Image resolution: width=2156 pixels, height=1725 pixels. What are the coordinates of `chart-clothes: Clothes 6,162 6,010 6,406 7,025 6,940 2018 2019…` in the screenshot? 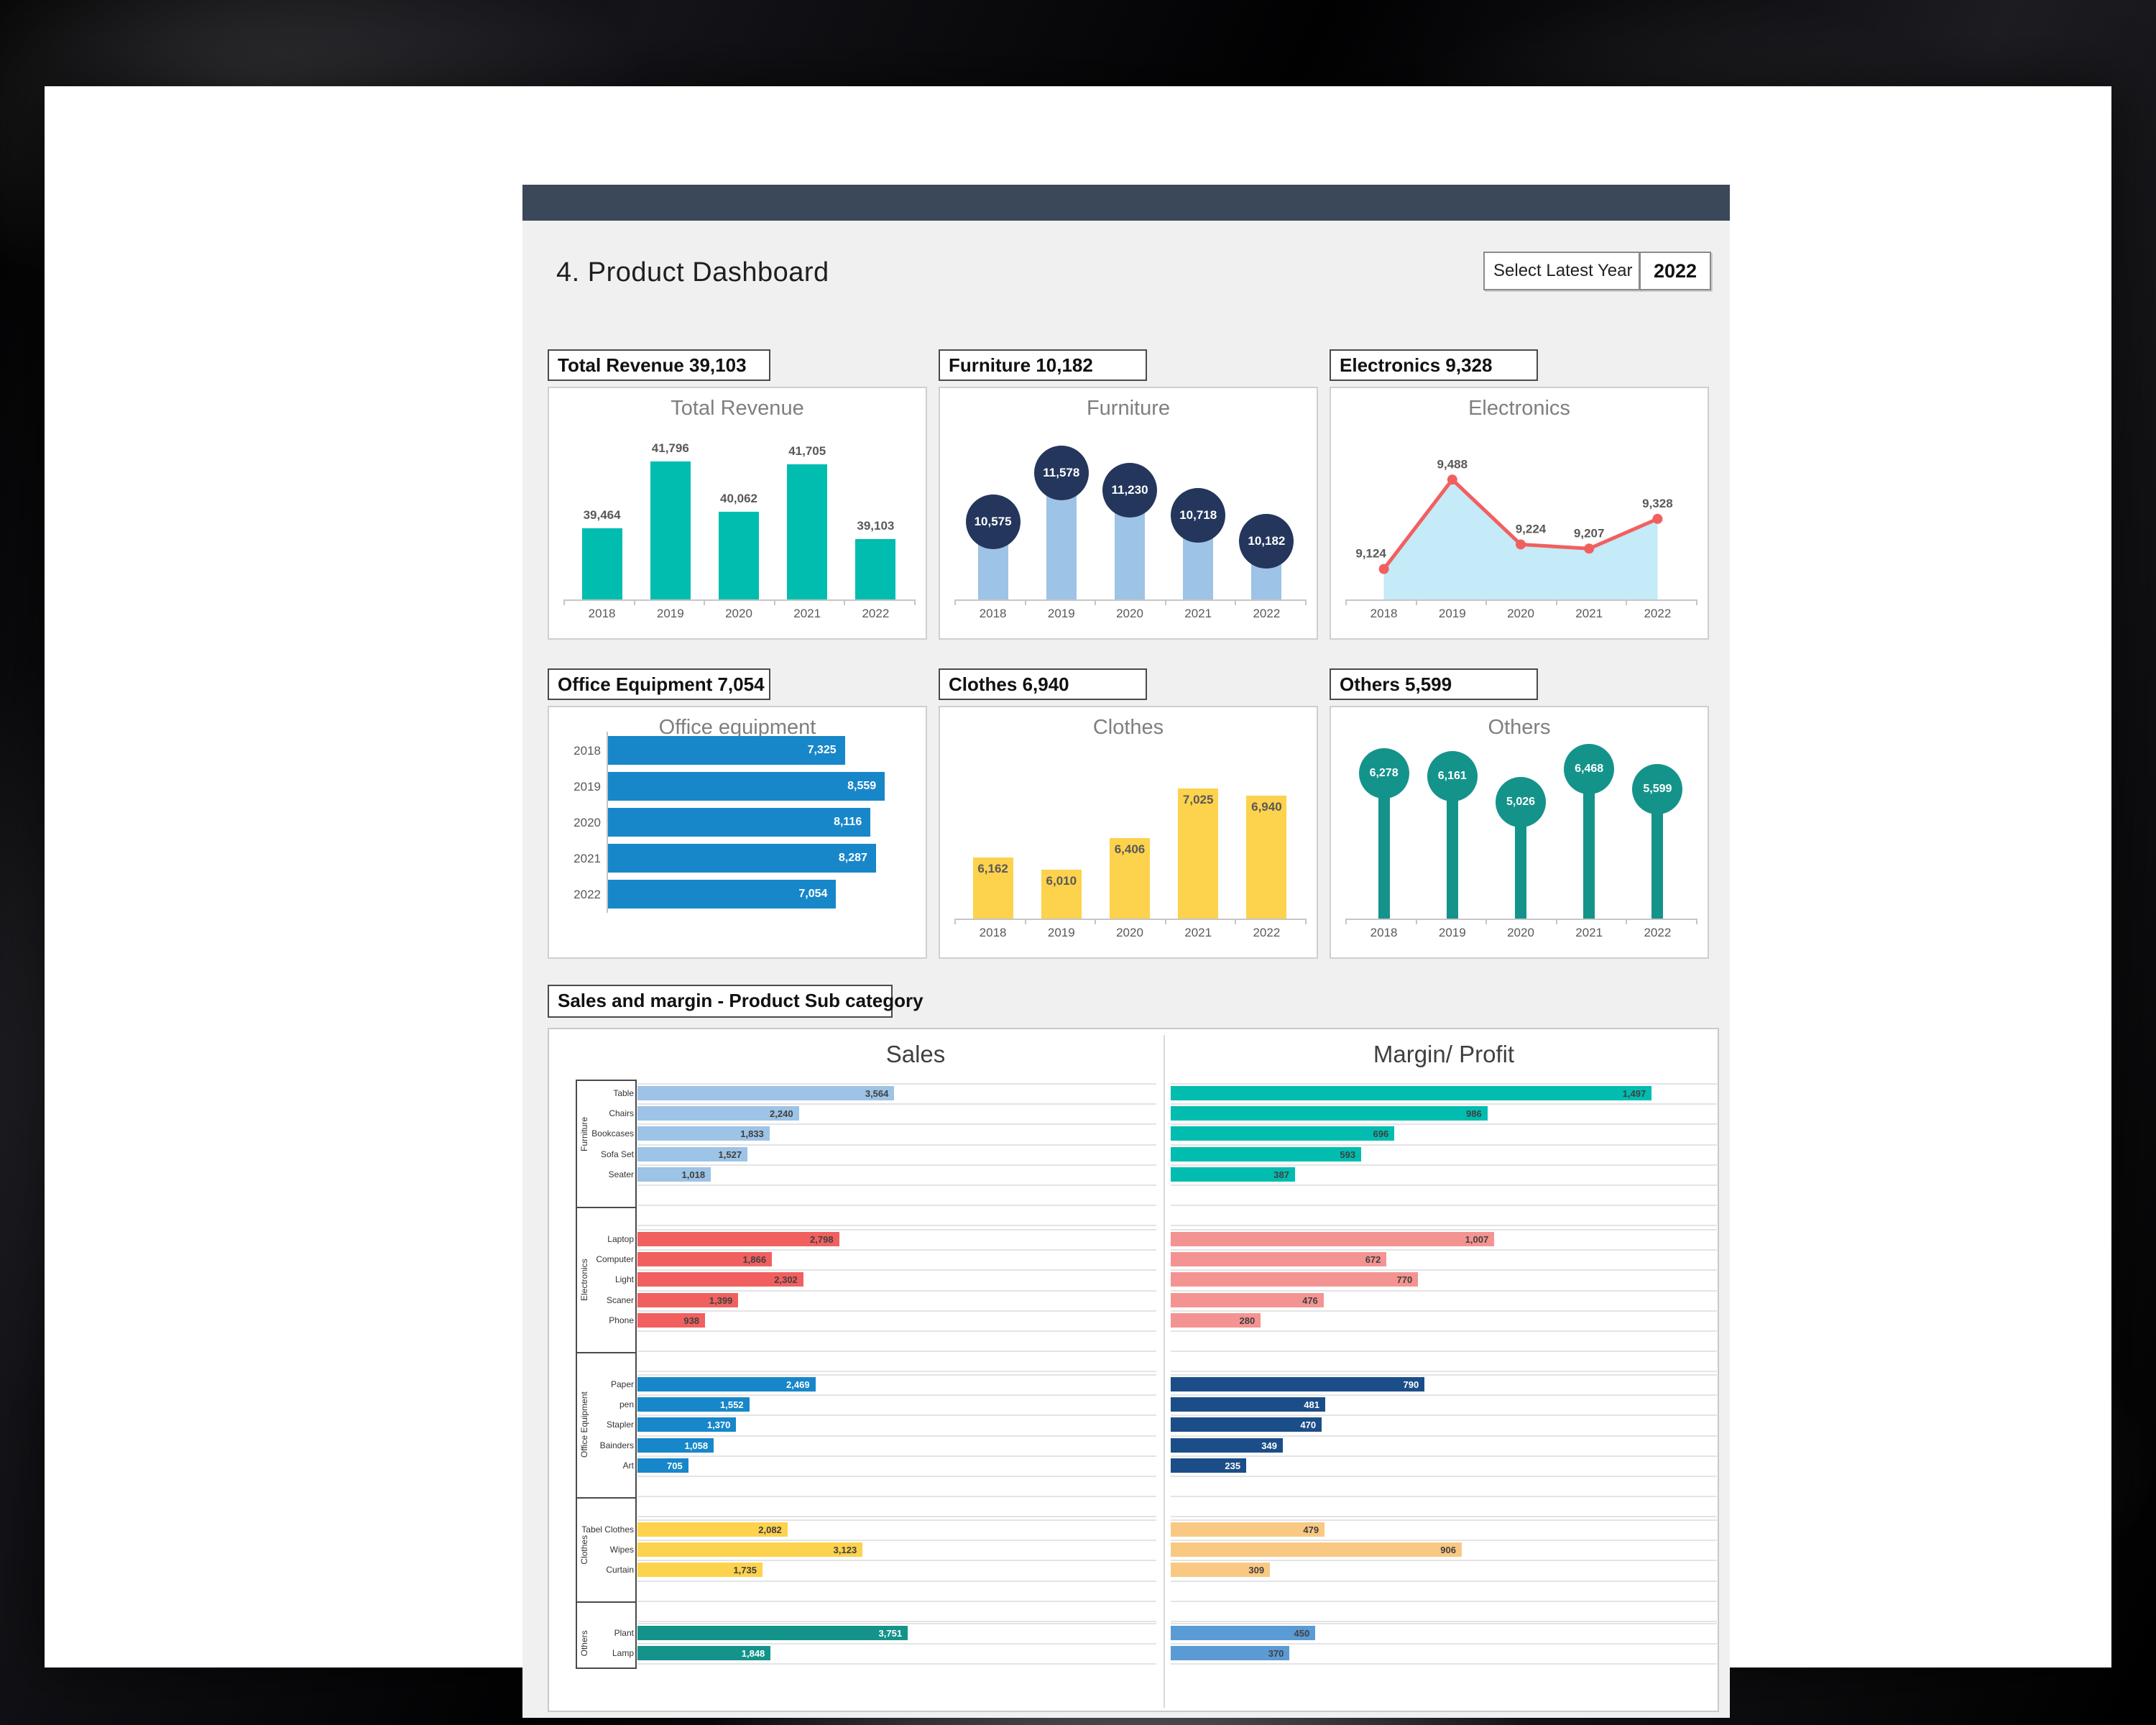 It's located at (1128, 832).